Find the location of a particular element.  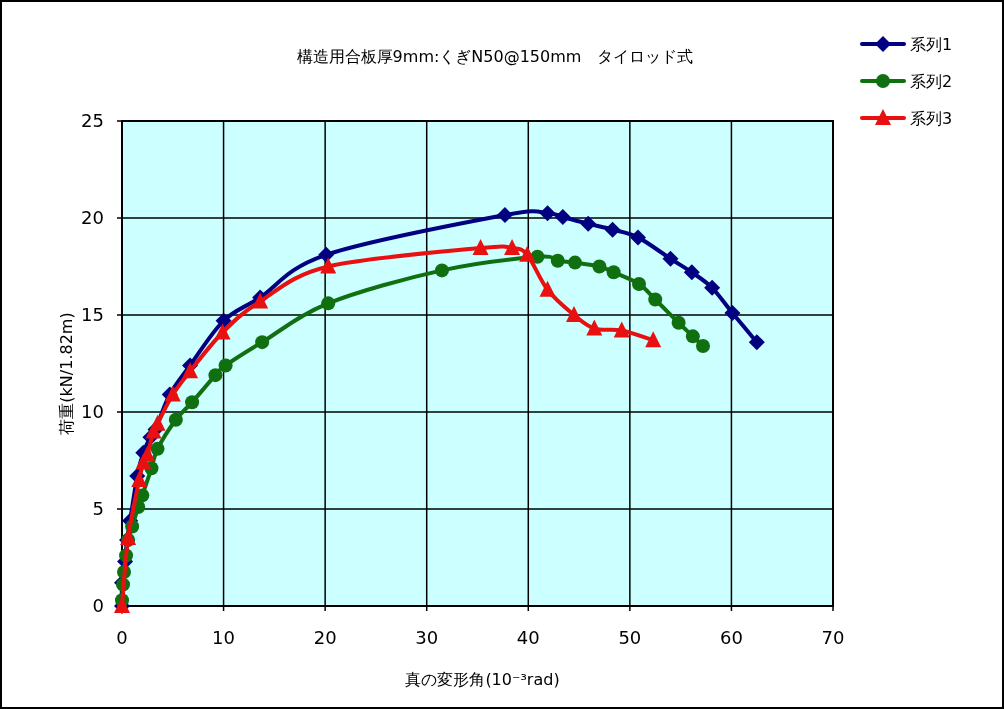

x-tick-label: 60 is located at coordinates (731, 637).